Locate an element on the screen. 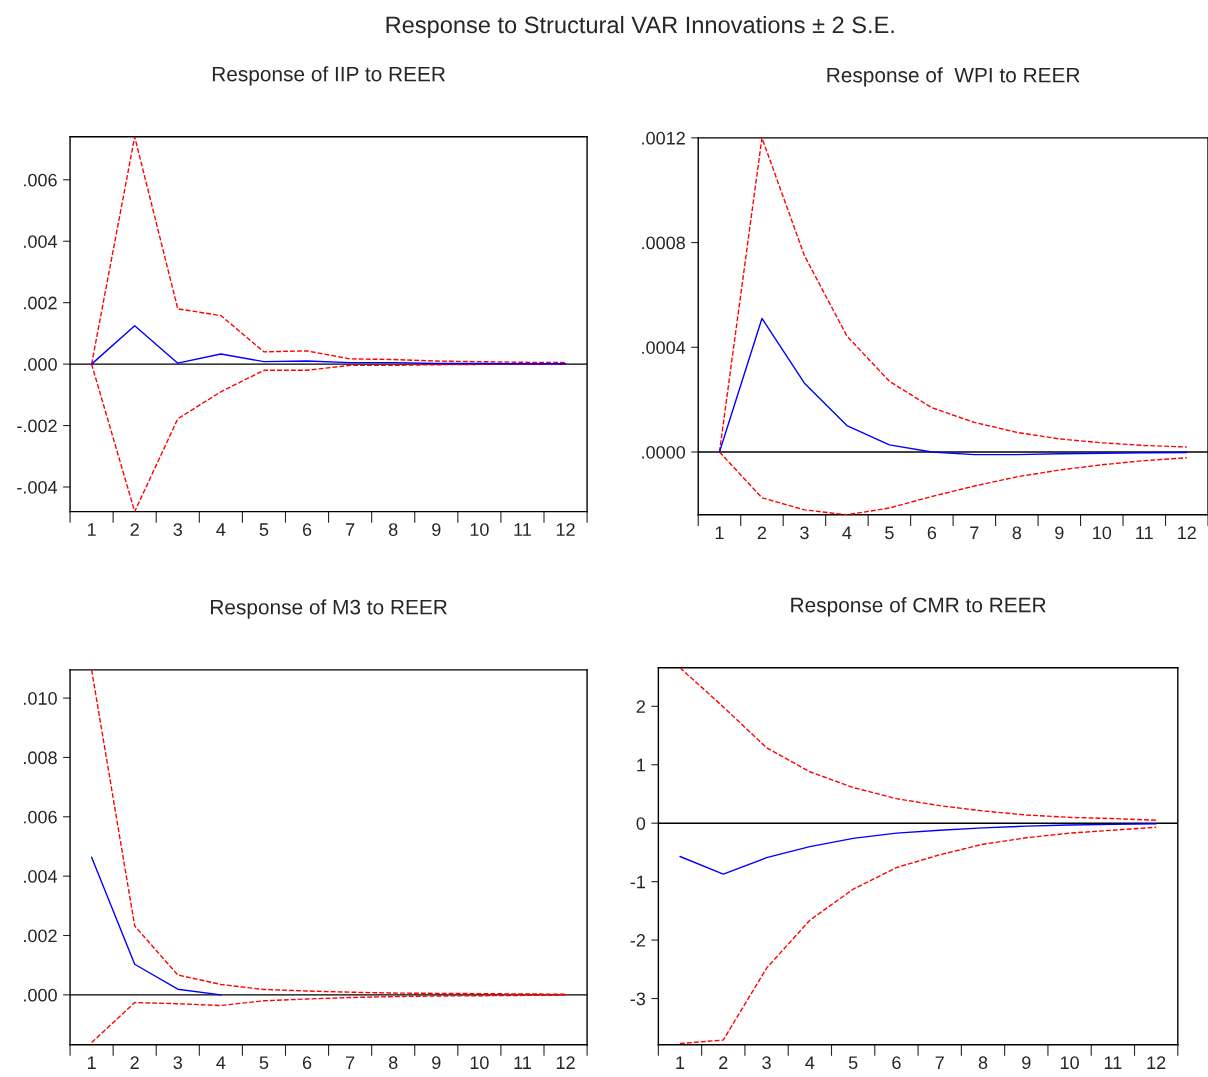  y-tick-label: .0008 is located at coordinates (663, 243).